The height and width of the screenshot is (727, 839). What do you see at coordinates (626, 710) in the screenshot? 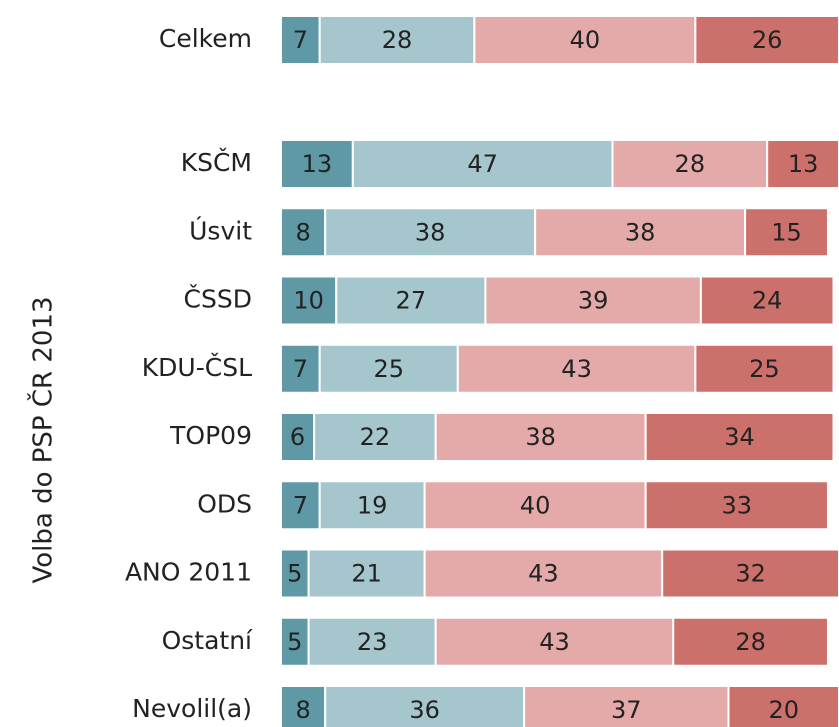
I see `data-label: 37` at bounding box center [626, 710].